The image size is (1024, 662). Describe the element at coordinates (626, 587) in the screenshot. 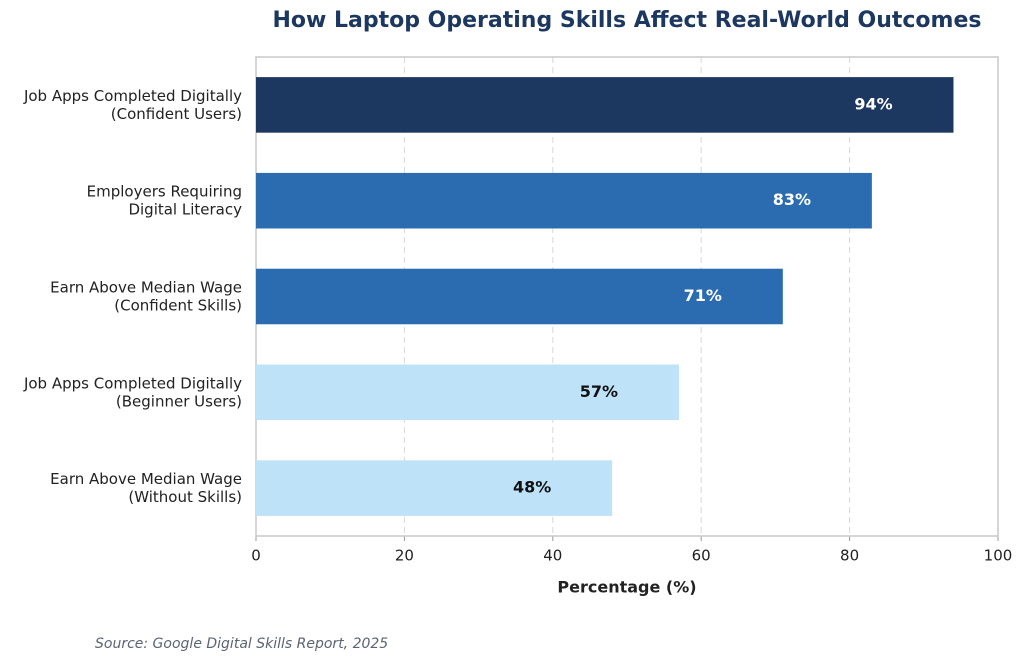

I see `x-axis-label: Percentage (%)` at that location.